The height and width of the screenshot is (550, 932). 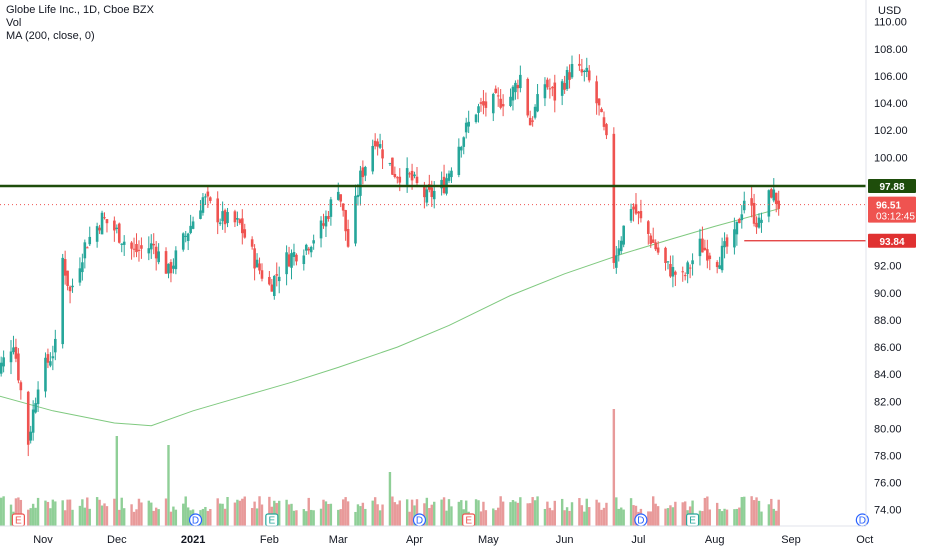 What do you see at coordinates (888, 511) in the screenshot?
I see `y-tick-label: 74.00` at bounding box center [888, 511].